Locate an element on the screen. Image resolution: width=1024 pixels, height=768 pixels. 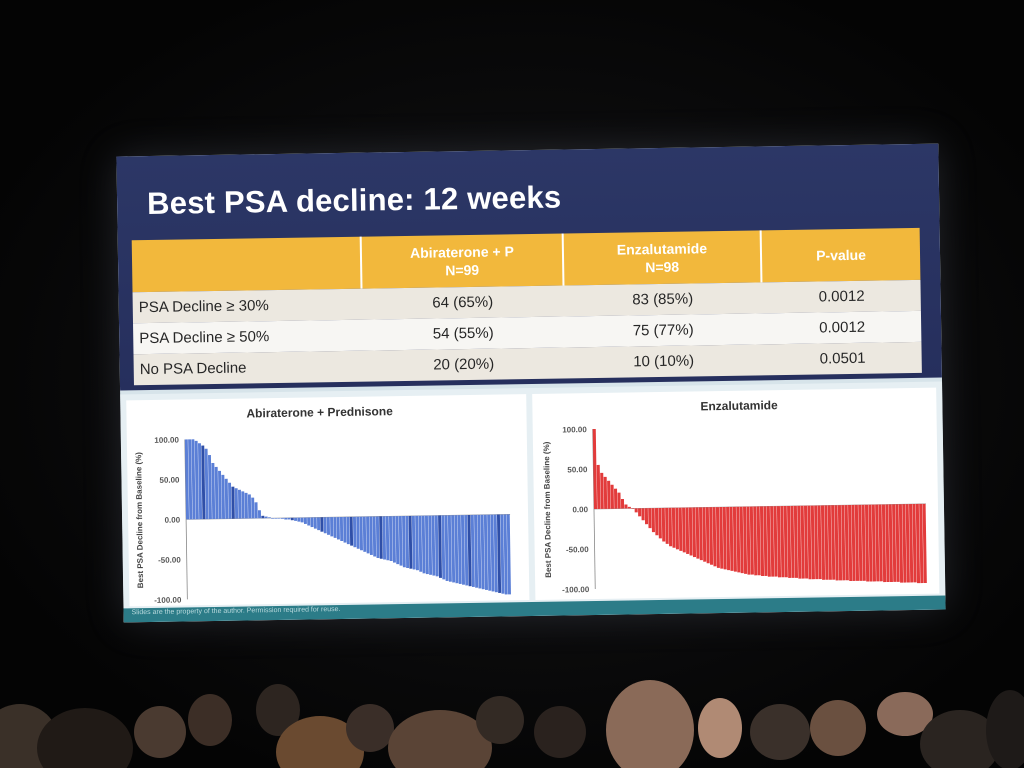
row-label: PSA Decline ≥ 30% is located at coordinates (203, 307).